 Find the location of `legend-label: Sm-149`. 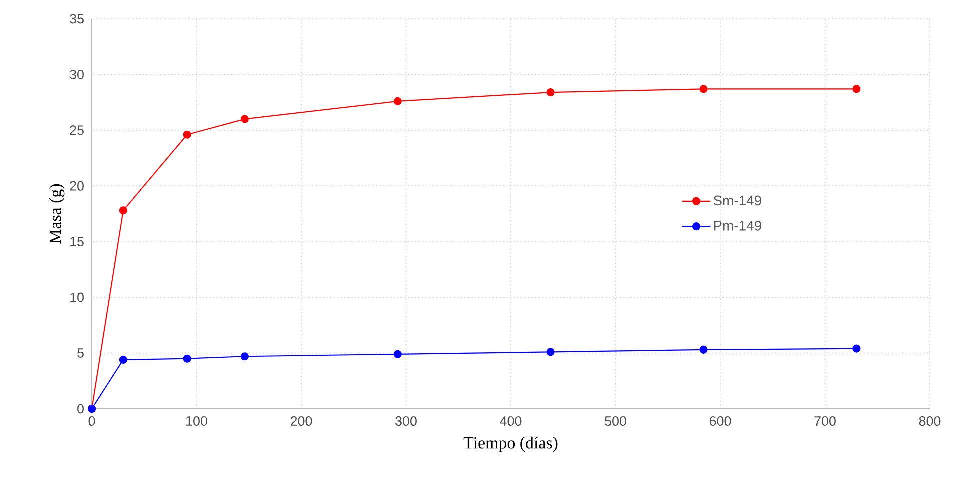

legend-label: Sm-149 is located at coordinates (738, 201).